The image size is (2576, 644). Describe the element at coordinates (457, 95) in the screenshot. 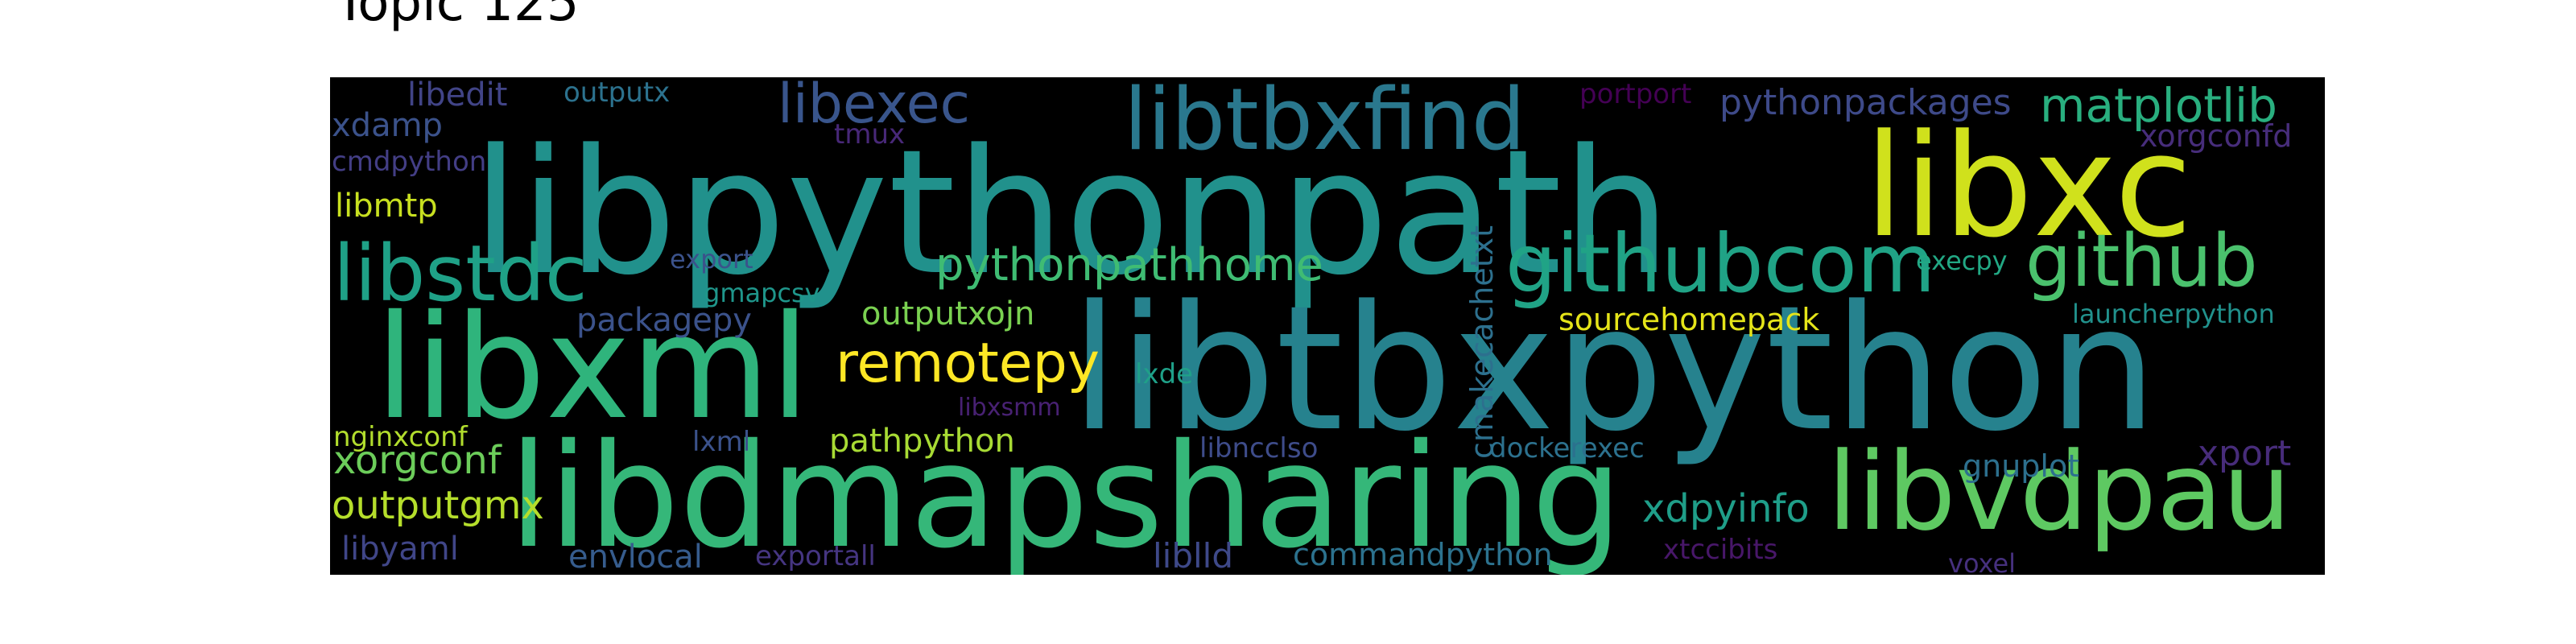

I see `word-libedit: libedit` at that location.